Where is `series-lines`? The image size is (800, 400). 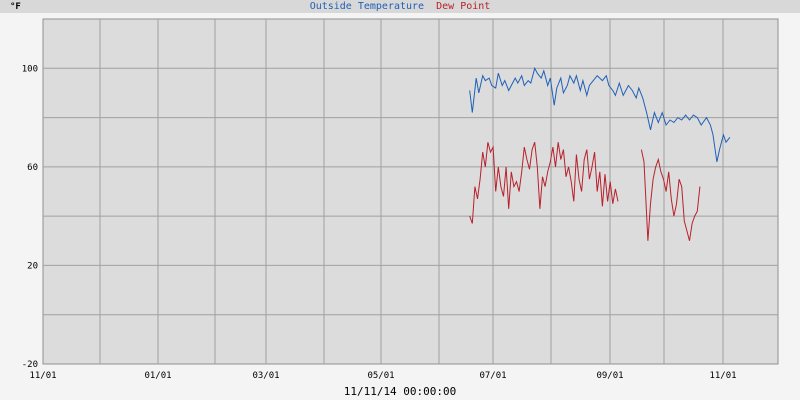 series-lines is located at coordinates (600, 153).